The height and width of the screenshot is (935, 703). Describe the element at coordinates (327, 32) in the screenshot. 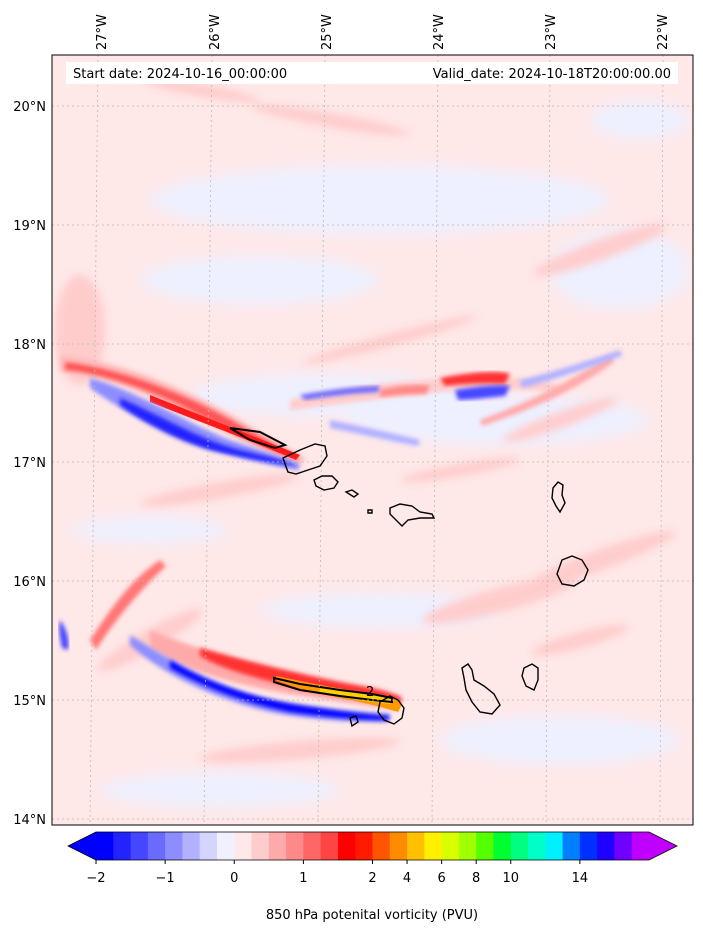

I see `lon-tick-label: 25°W` at that location.